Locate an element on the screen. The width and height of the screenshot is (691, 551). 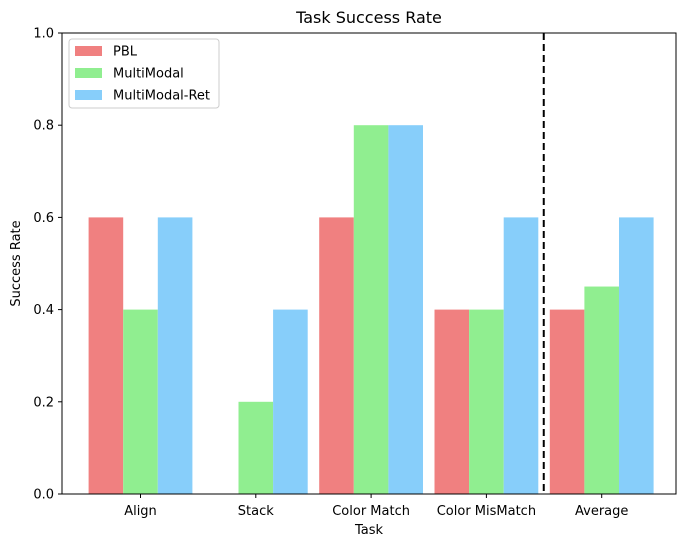
x-tick-label-color-mismatch: Color MisMatch is located at coordinates (486, 511).